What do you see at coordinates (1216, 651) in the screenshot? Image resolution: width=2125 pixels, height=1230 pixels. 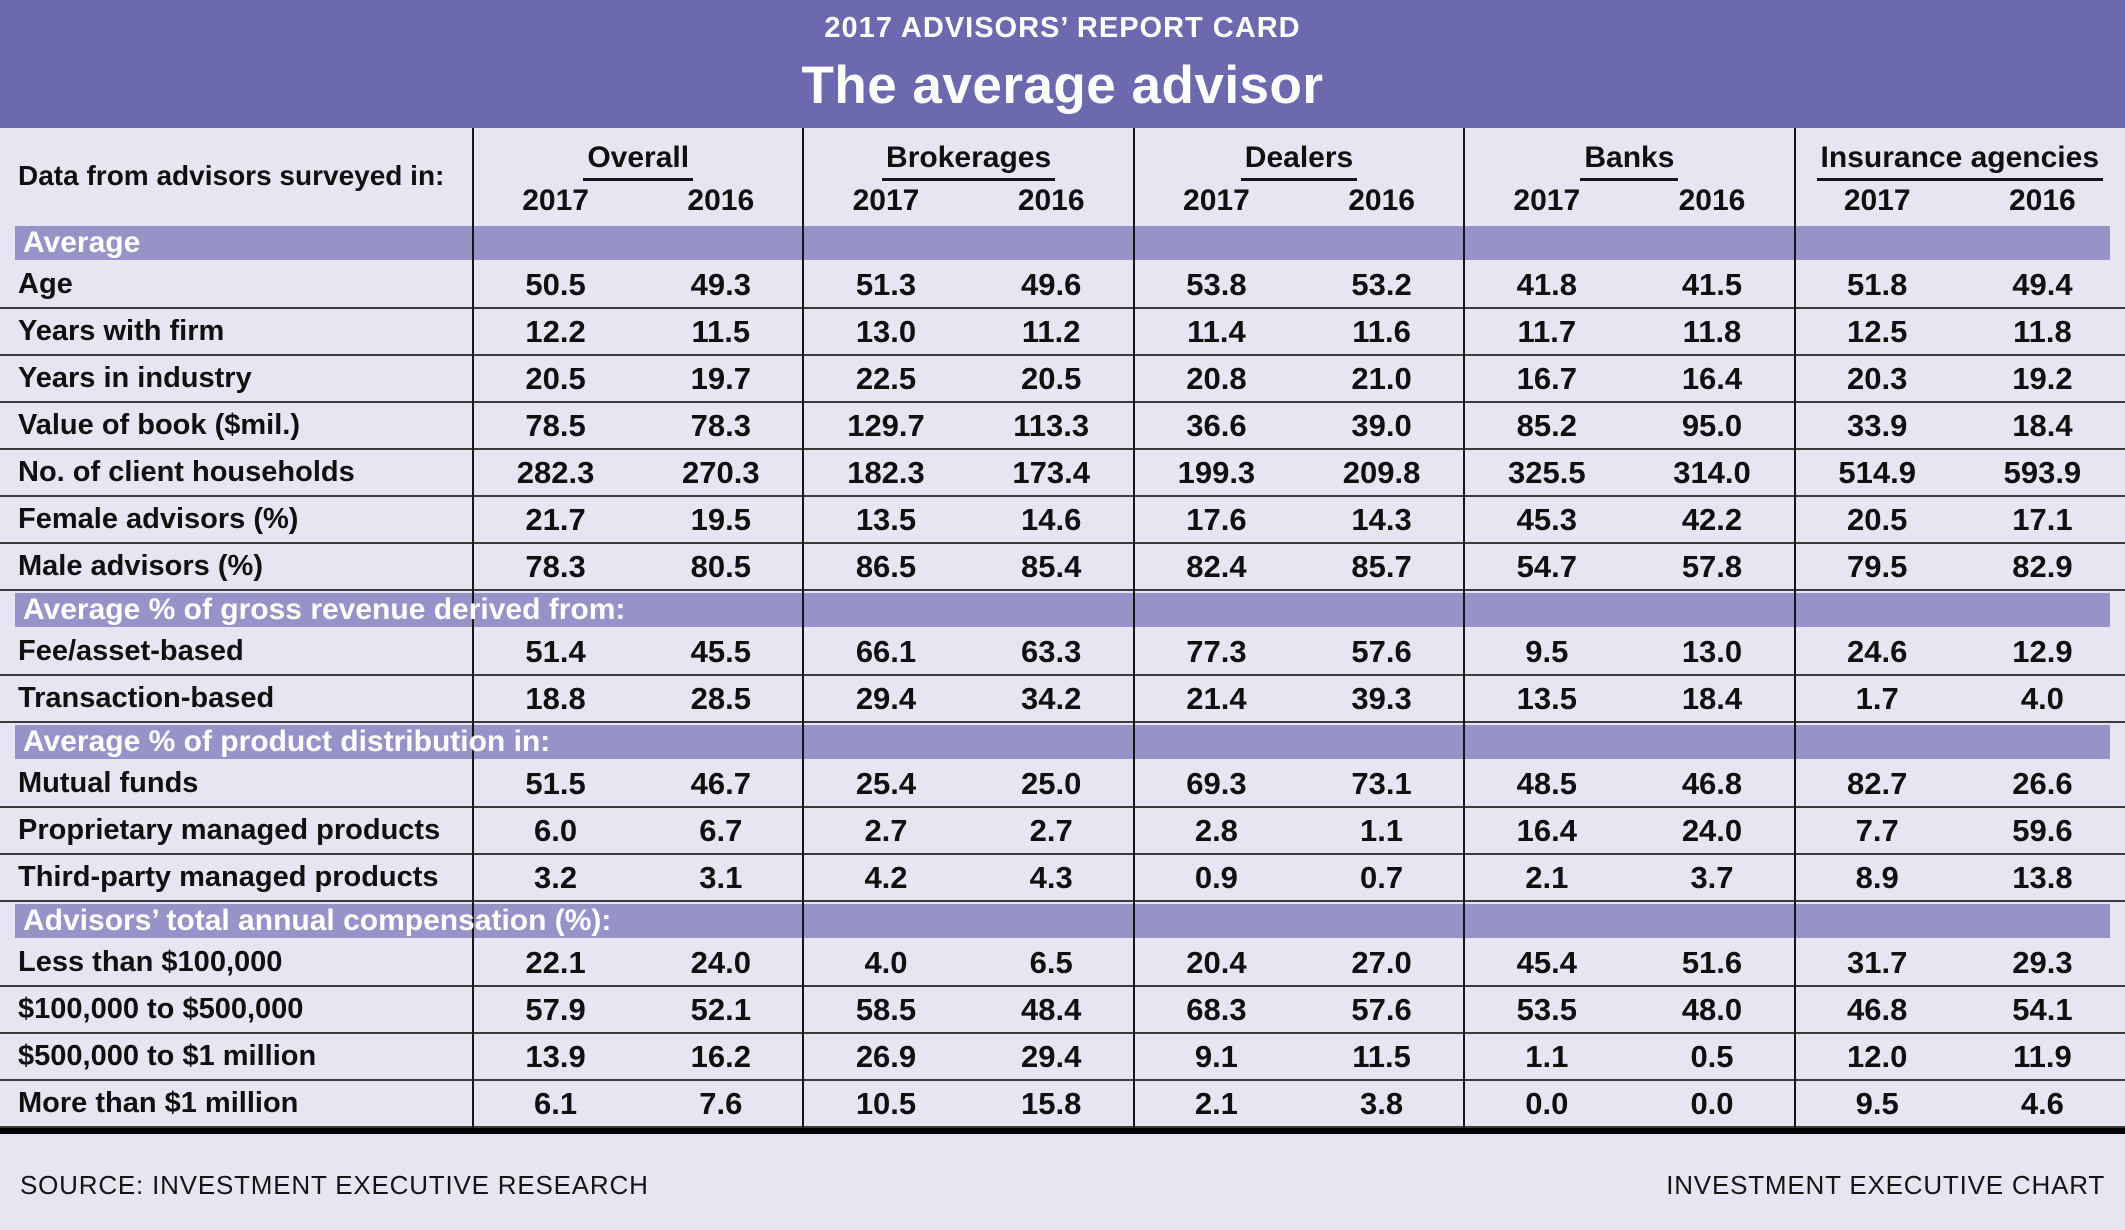 I see `value-cell: 77.3` at bounding box center [1216, 651].